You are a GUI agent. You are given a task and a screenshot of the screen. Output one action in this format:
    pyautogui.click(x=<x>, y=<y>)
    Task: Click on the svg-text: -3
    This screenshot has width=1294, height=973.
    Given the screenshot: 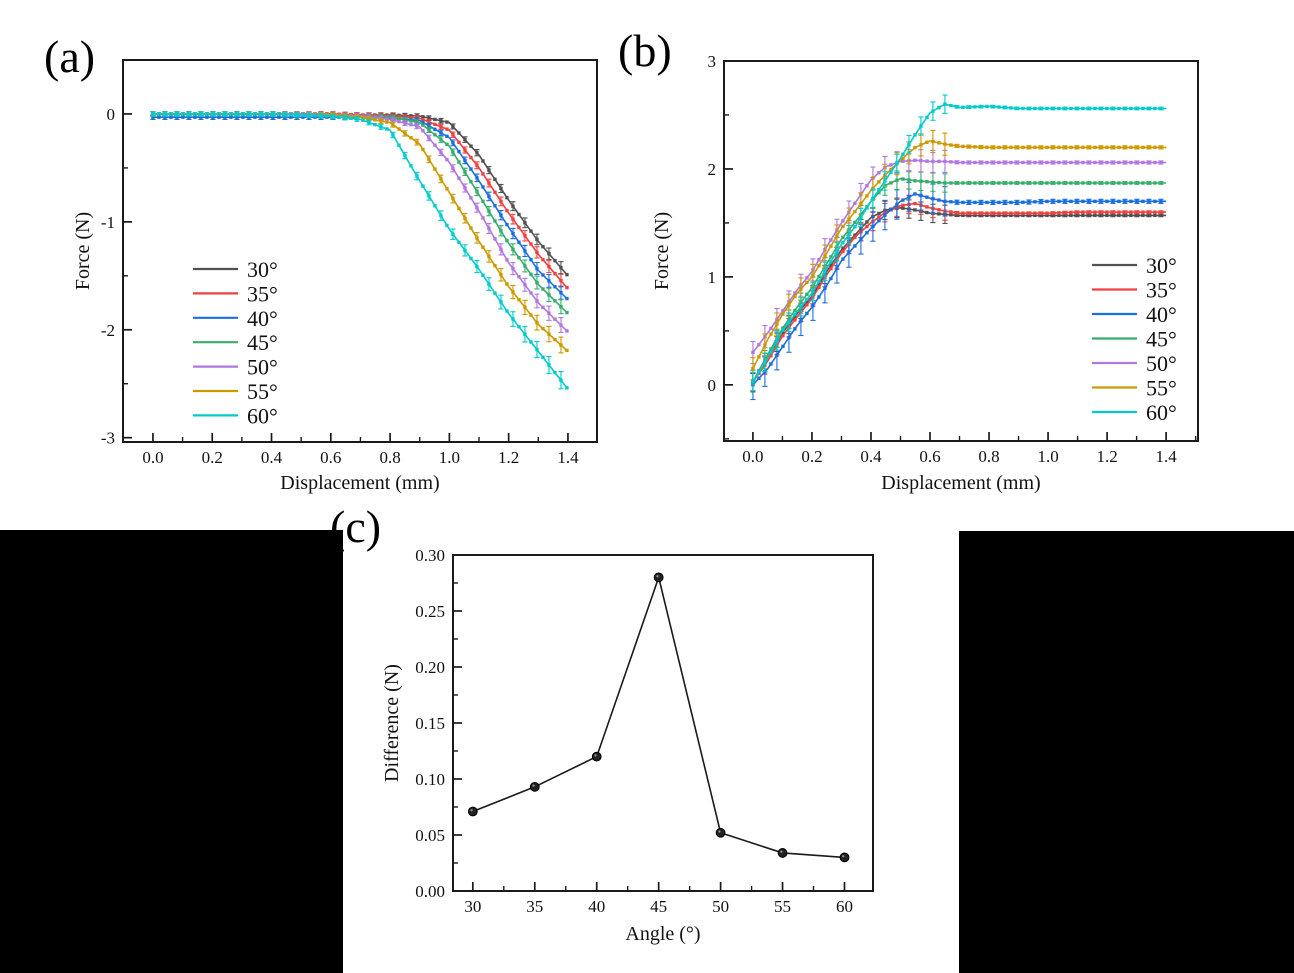 What is the action you would take?
    pyautogui.click(x=108, y=438)
    